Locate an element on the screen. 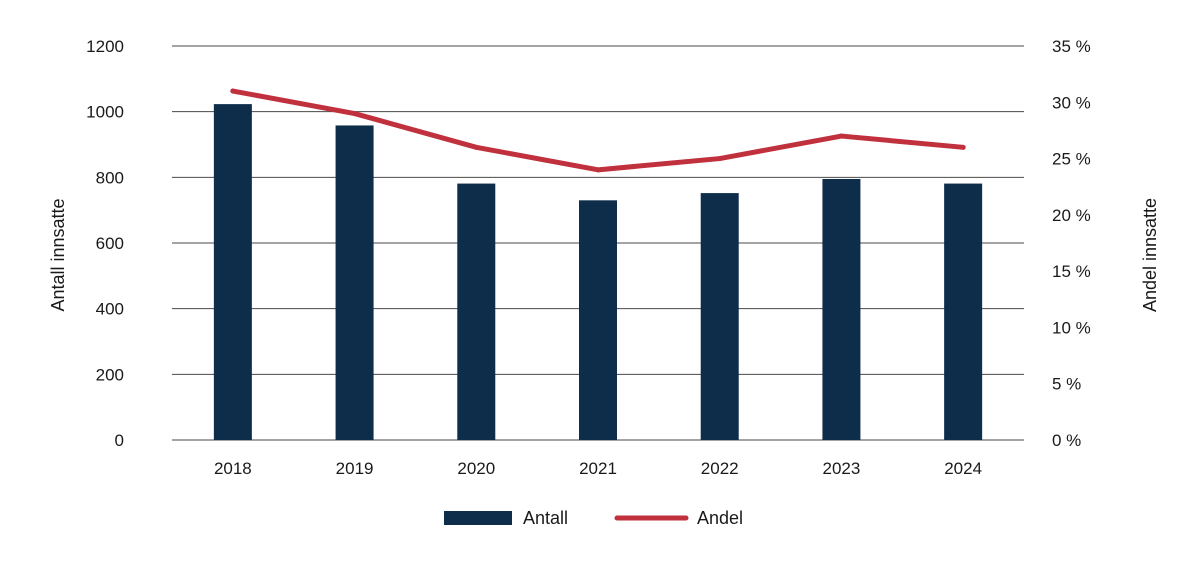 The width and height of the screenshot is (1200, 569). x-tick-label: 2022 is located at coordinates (720, 468).